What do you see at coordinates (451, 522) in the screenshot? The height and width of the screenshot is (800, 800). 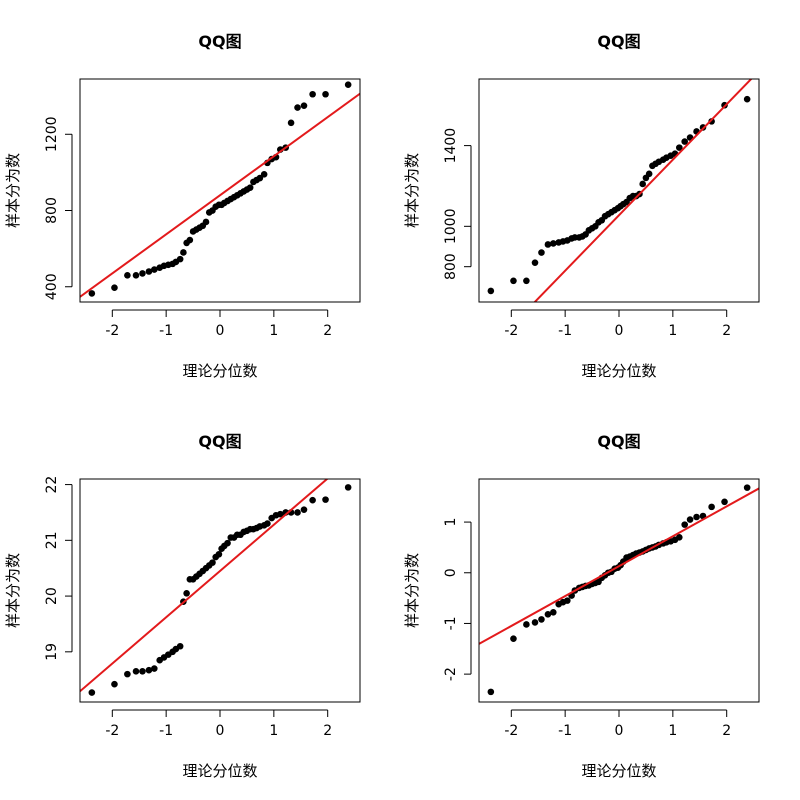 I see `y-tick-label: 1` at bounding box center [451, 522].